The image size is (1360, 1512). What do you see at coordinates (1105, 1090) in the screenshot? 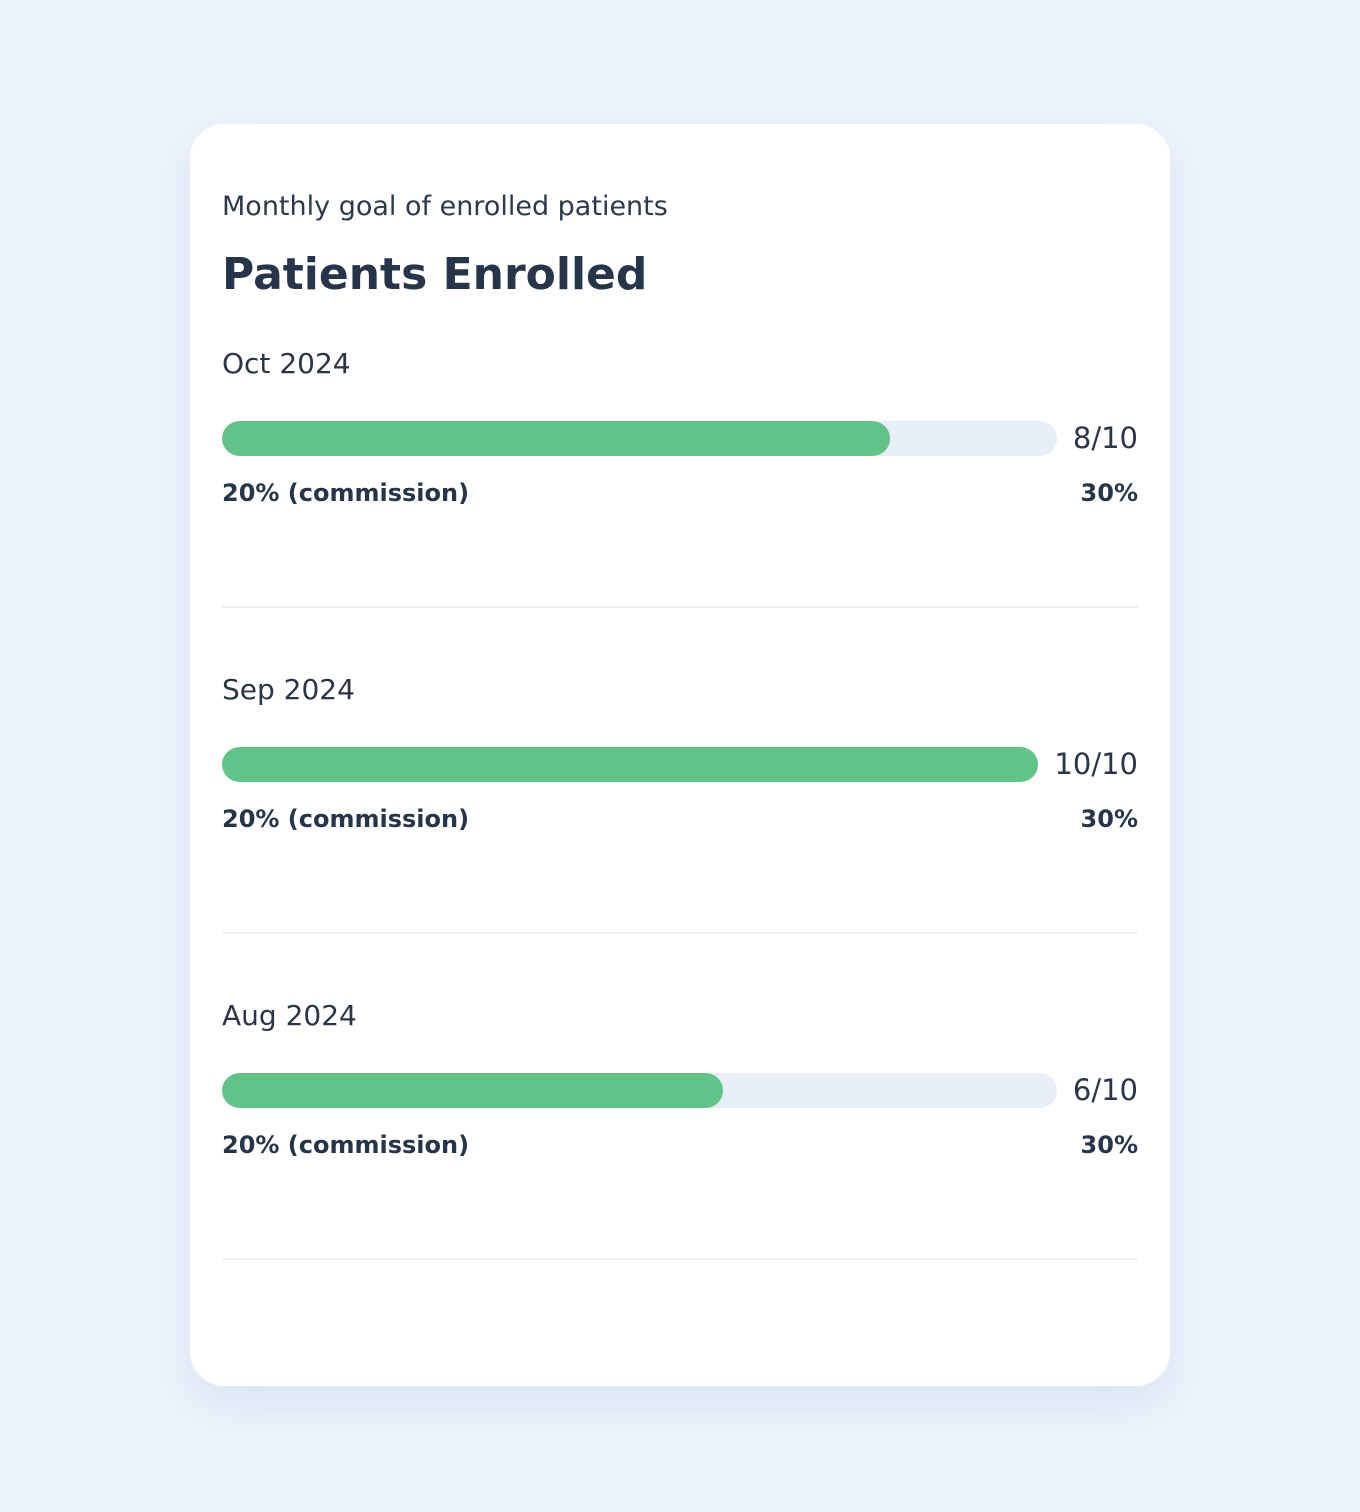
I see `enrolled-count: 6/10` at bounding box center [1105, 1090].